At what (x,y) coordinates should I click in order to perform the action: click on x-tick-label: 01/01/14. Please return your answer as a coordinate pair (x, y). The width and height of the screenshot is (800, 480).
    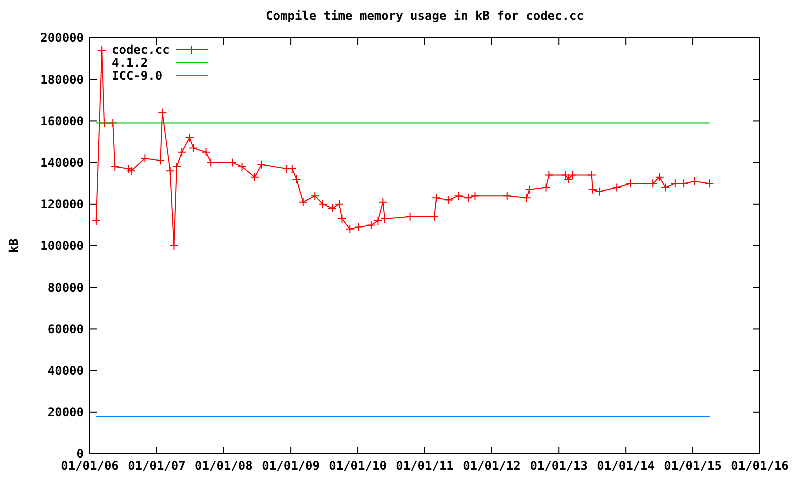
    Looking at the image, I should click on (626, 466).